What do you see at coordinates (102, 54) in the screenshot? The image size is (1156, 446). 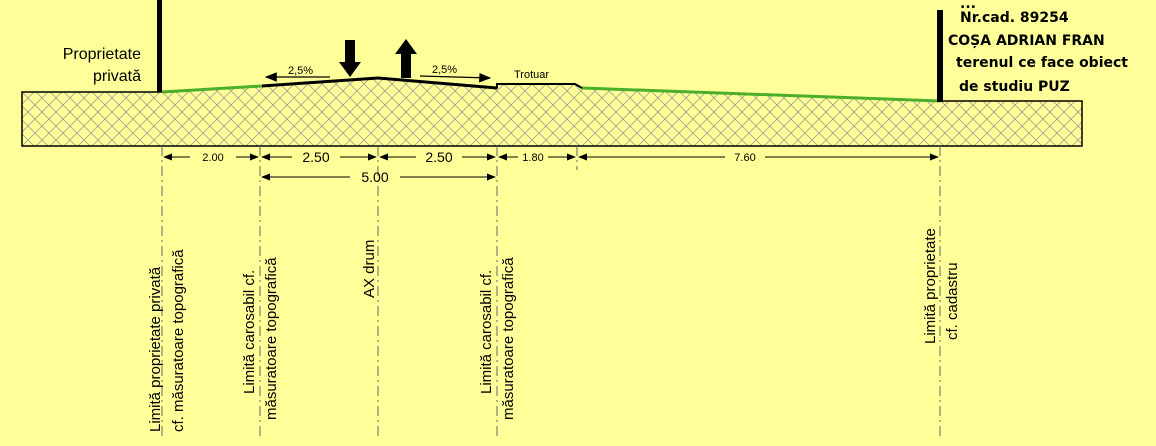 I see `left-owner-line1: Proprietate` at bounding box center [102, 54].